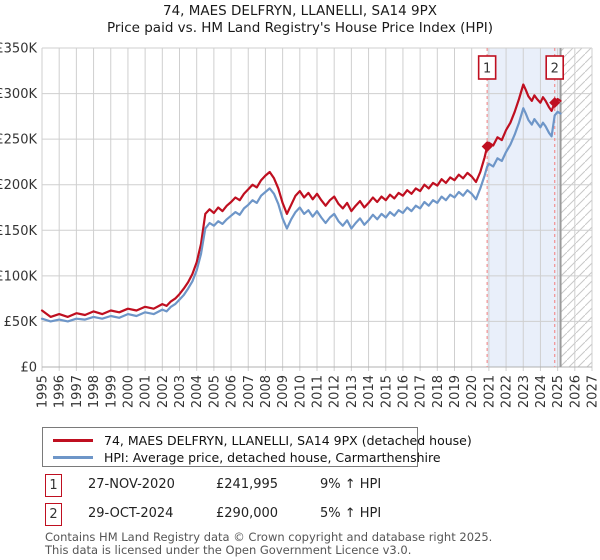  What do you see at coordinates (555, 103) in the screenshot?
I see `sale-2-marker` at bounding box center [555, 103].